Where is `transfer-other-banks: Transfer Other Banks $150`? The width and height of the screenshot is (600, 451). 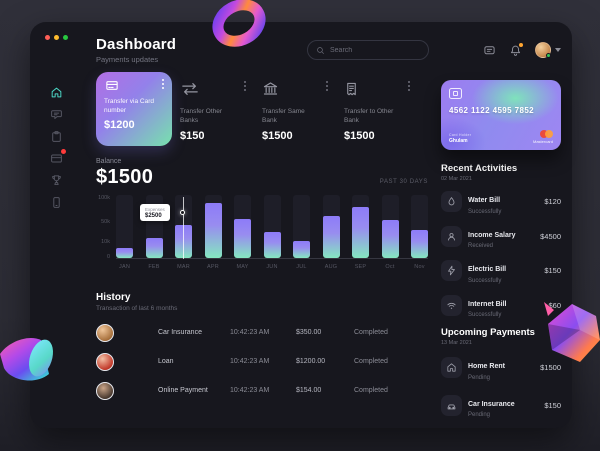
transfer-other-banks: Transfer Other Banks $150 is located at coordinates (221, 112).